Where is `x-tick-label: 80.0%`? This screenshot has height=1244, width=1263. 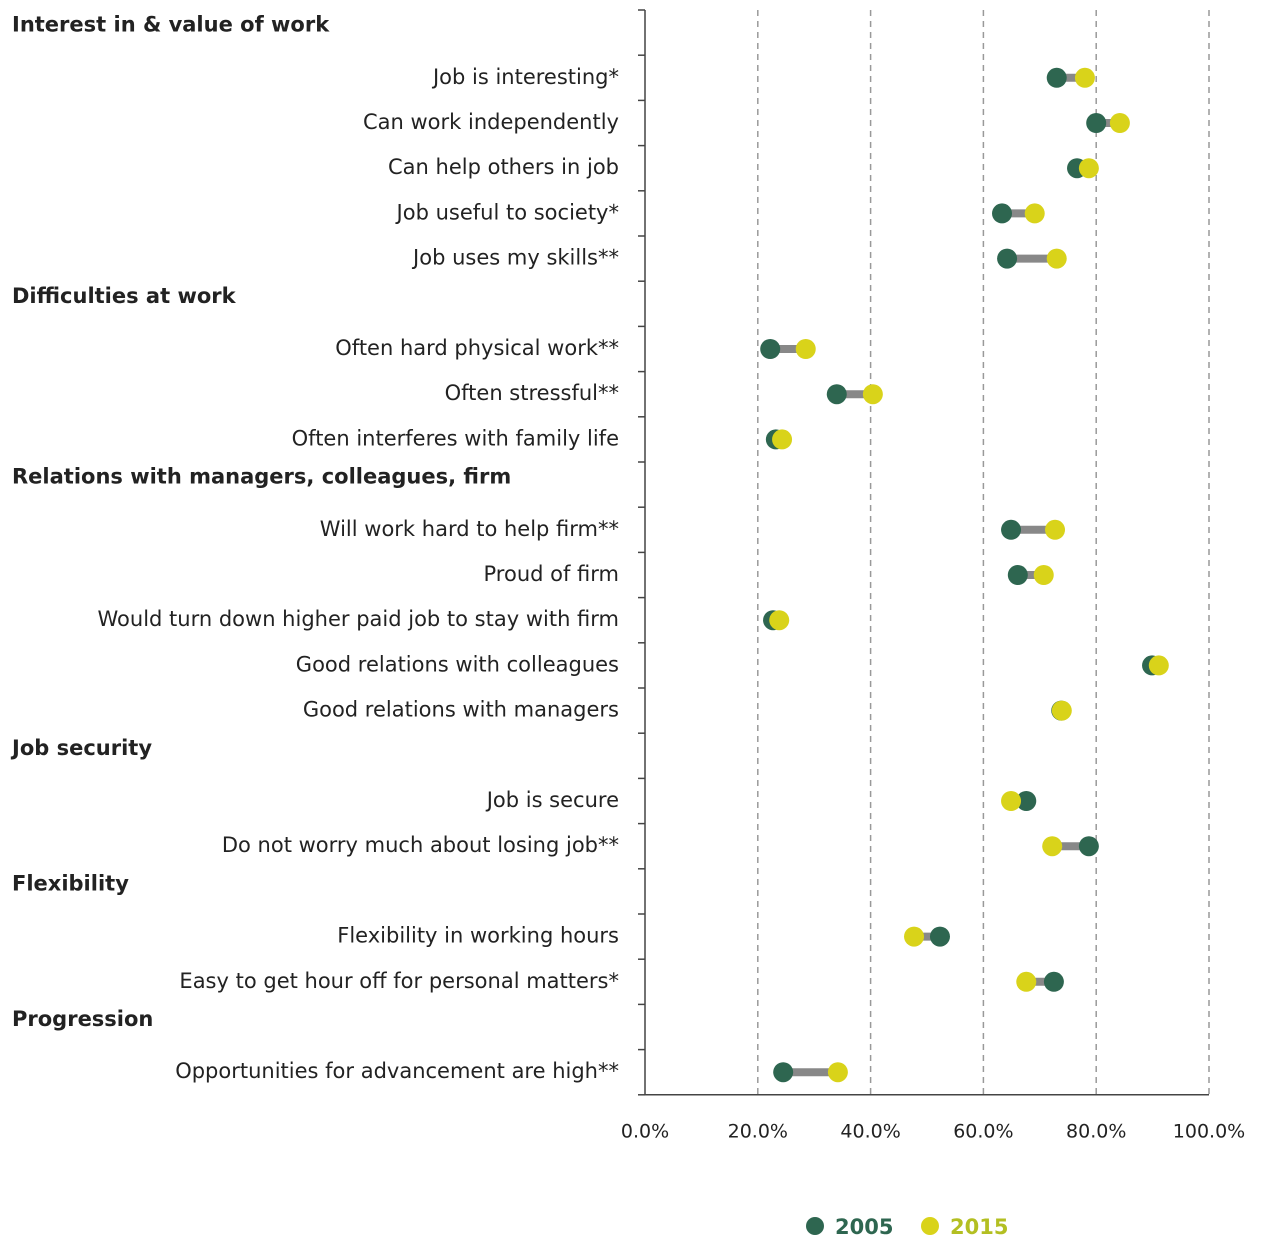
x-tick-label: 80.0% is located at coordinates (1096, 1131).